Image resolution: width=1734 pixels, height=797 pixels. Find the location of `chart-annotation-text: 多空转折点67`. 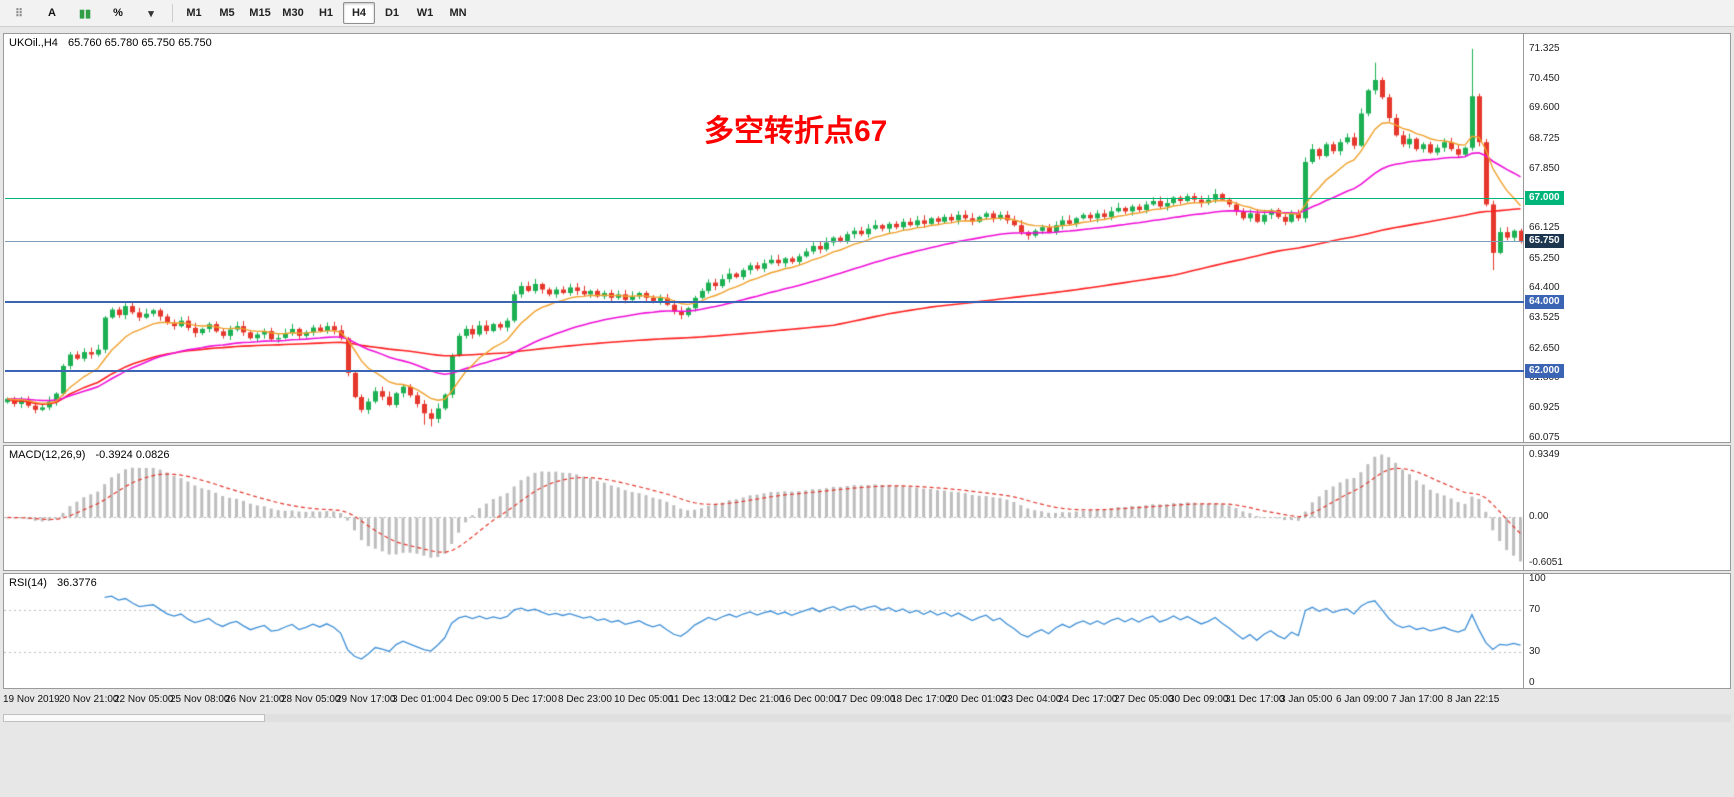

chart-annotation-text: 多空转折点67 is located at coordinates (796, 131).